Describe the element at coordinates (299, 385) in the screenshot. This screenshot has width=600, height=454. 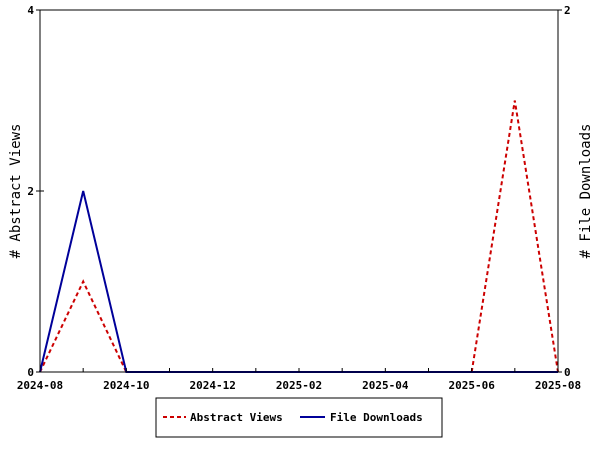
I see `x-tick-label: 2025-02` at that location.